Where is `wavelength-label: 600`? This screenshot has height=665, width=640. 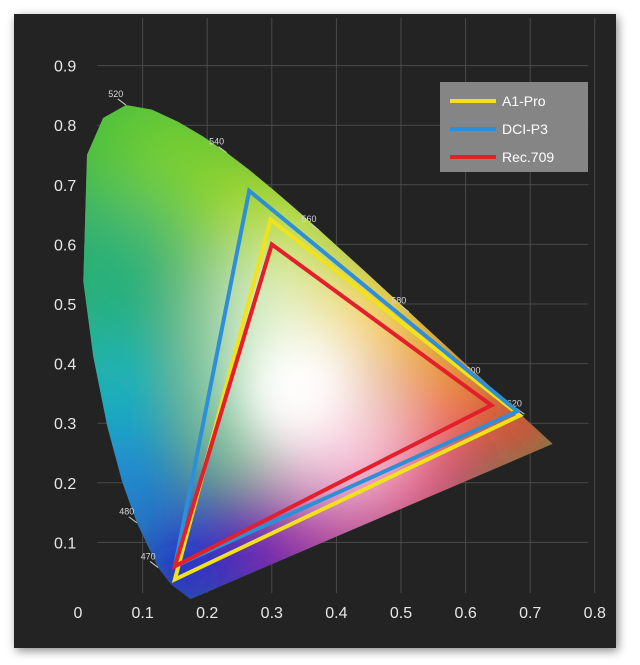 wavelength-label: 600 is located at coordinates (473, 370).